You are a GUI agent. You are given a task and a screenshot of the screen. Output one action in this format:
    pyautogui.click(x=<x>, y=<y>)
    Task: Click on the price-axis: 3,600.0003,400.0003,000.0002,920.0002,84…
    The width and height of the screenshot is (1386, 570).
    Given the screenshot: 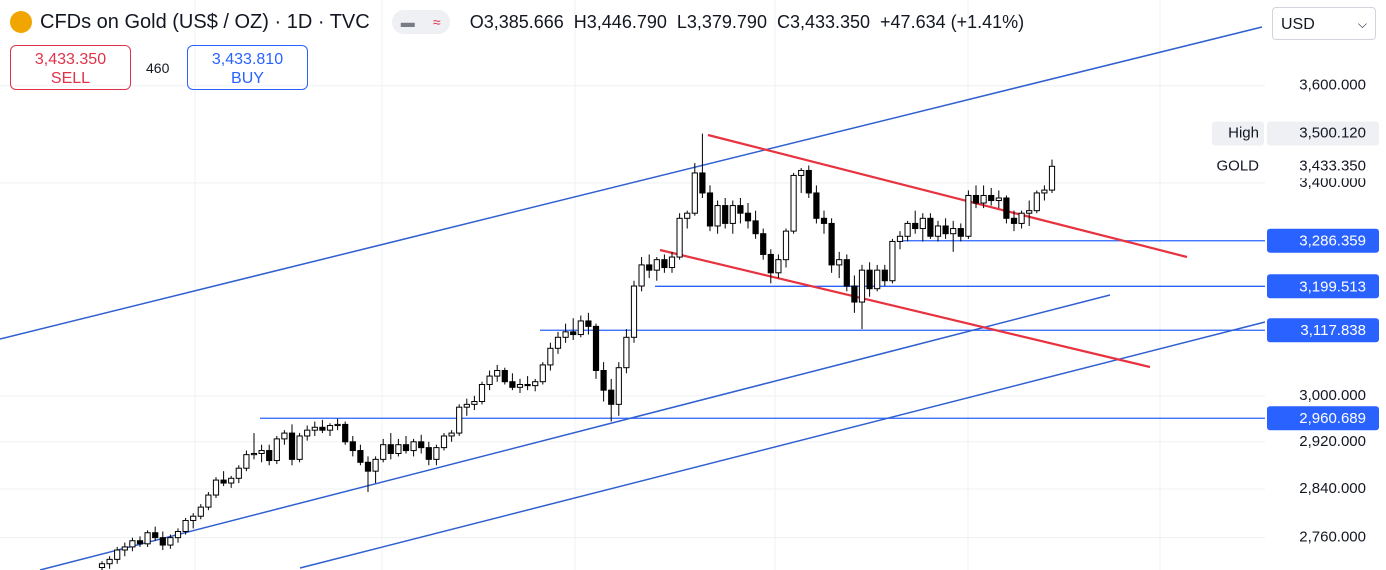 What is the action you would take?
    pyautogui.click(x=1299, y=307)
    